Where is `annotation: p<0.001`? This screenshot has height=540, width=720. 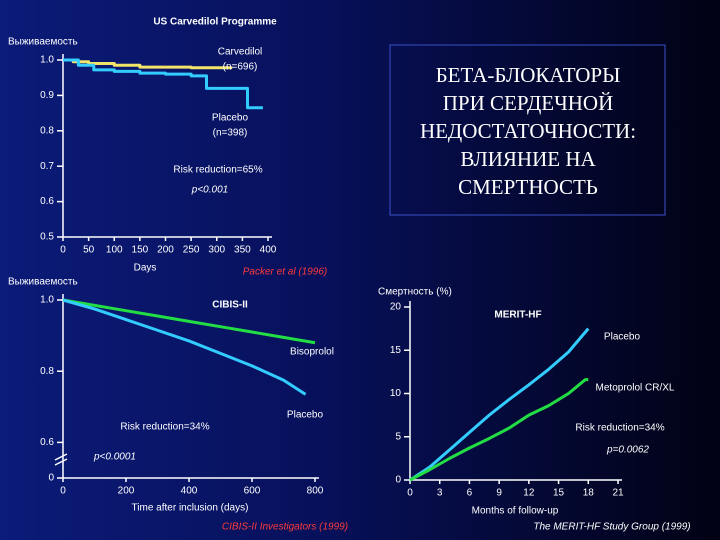
annotation: p<0.001 is located at coordinates (209, 190).